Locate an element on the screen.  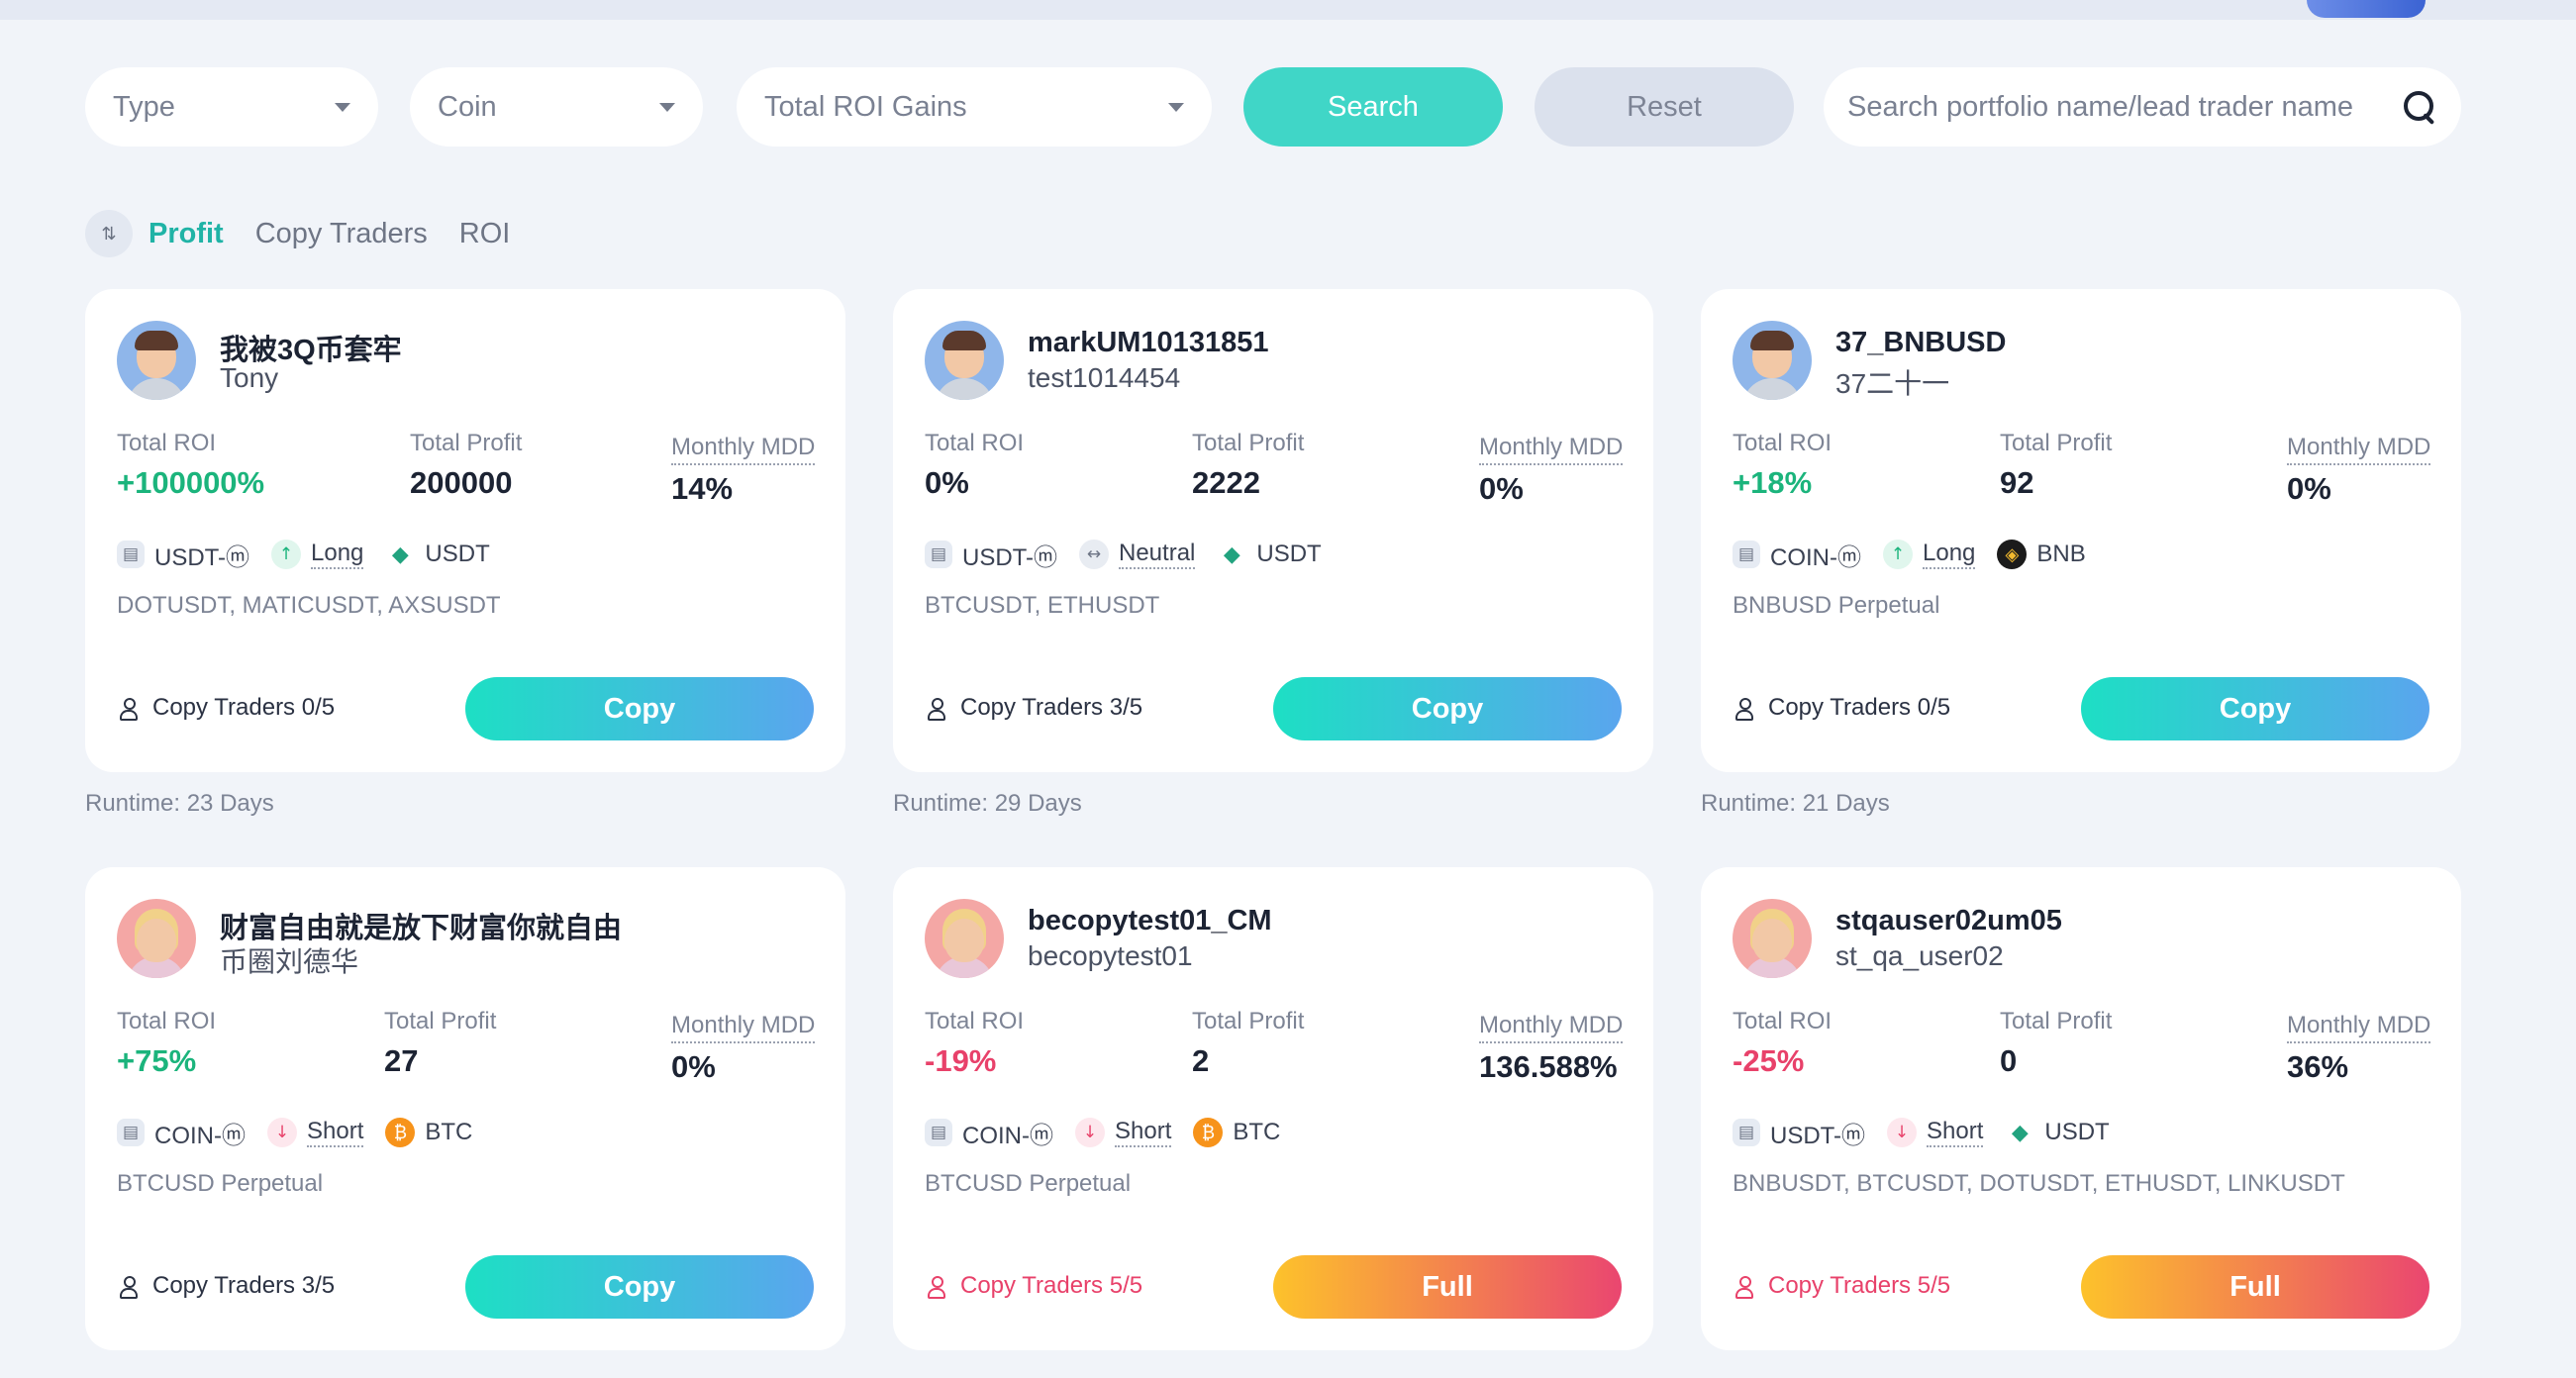
avatar is located at coordinates (965, 360).